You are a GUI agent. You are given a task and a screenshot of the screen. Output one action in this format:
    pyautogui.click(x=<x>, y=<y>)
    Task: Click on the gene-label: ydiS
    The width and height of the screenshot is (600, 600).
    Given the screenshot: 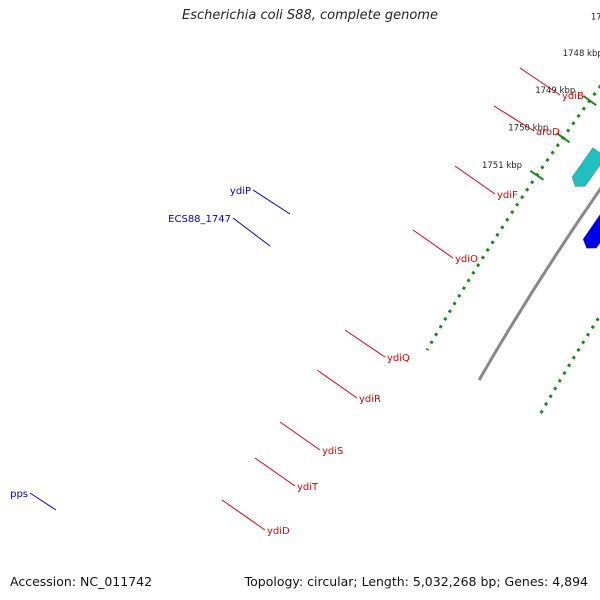 What is the action you would take?
    pyautogui.click(x=332, y=451)
    